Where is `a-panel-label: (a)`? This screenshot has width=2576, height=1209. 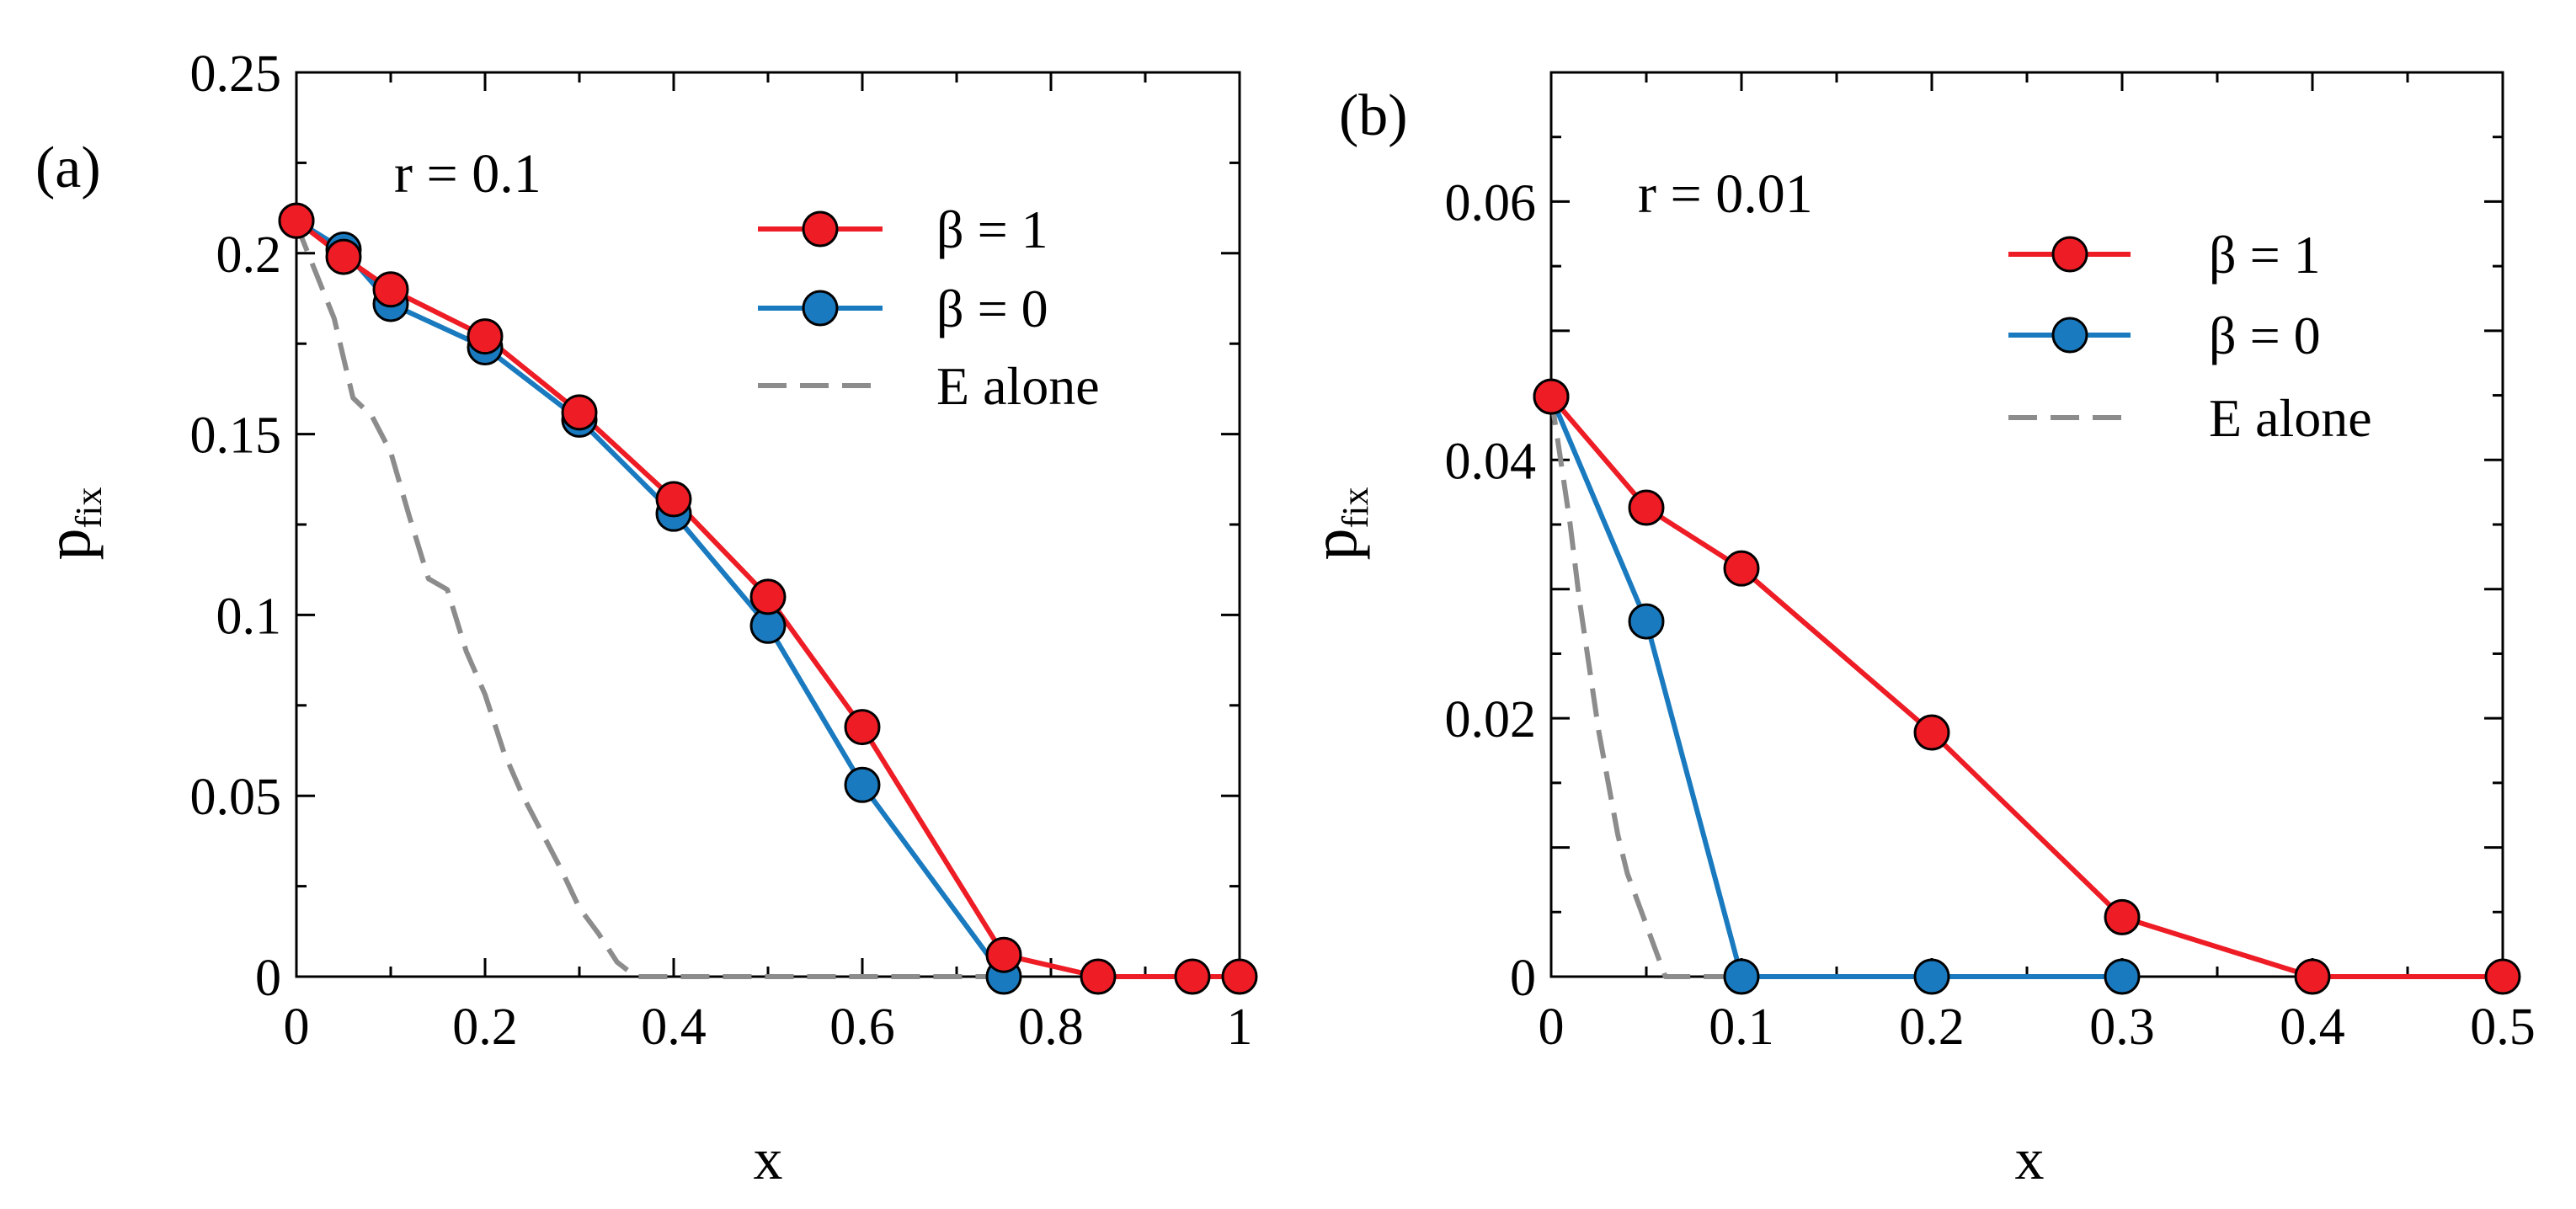 a-panel-label: (a) is located at coordinates (68, 168).